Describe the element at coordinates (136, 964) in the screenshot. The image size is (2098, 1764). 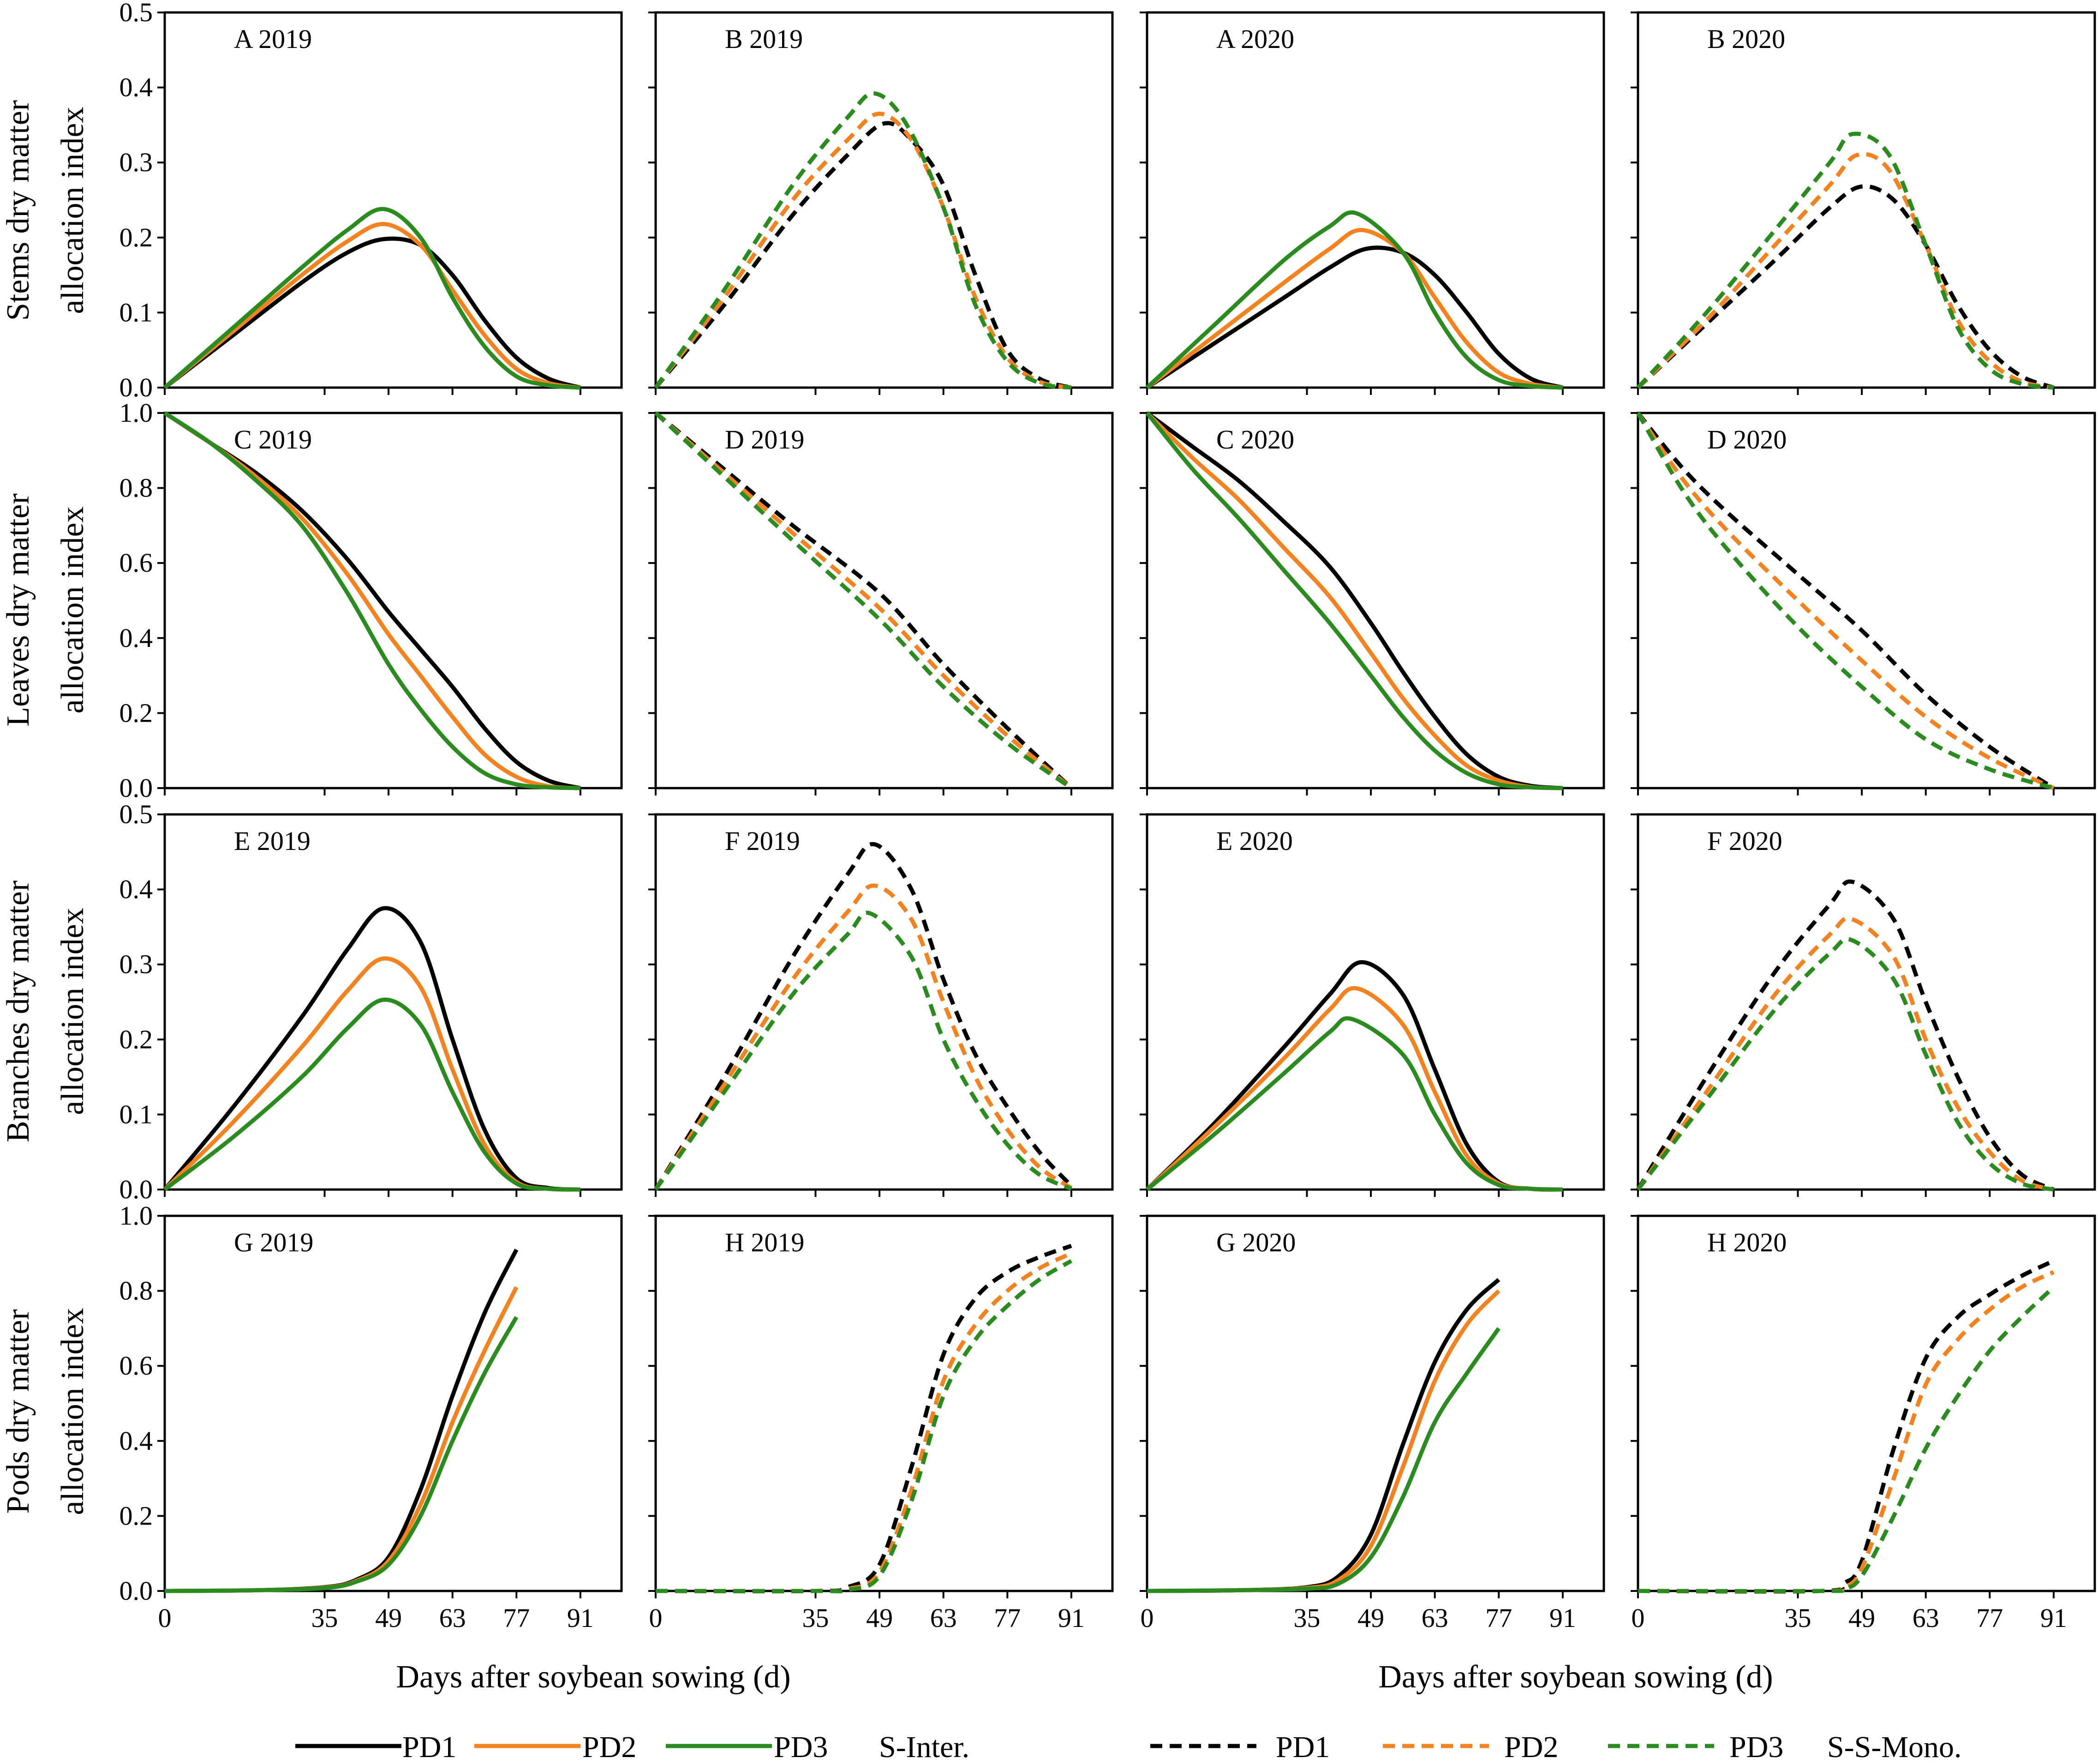
I see `y-tick-label: 0.3` at that location.